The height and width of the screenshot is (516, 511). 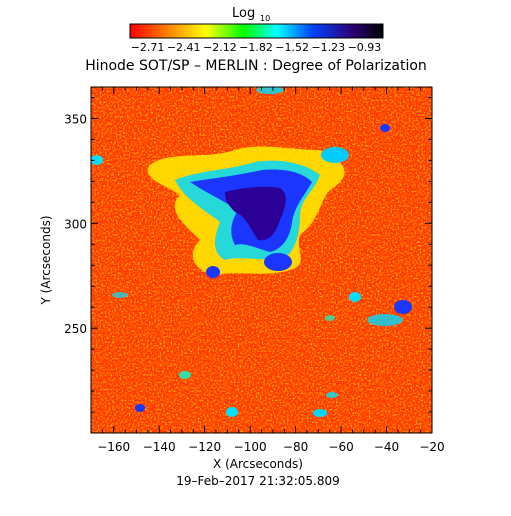 What do you see at coordinates (184, 47) in the screenshot?
I see `colorbar-tick-label: −2.41` at bounding box center [184, 47].